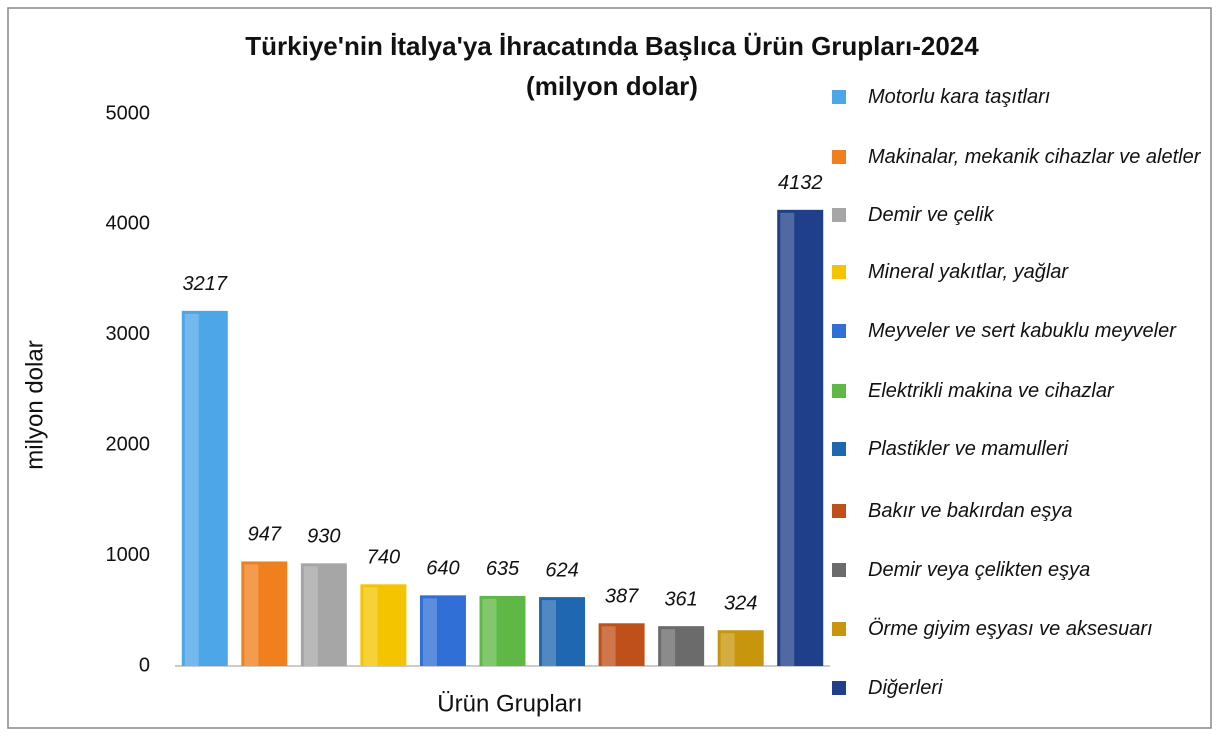  Describe the element at coordinates (740, 604) in the screenshot. I see `data-label: 324` at that location.